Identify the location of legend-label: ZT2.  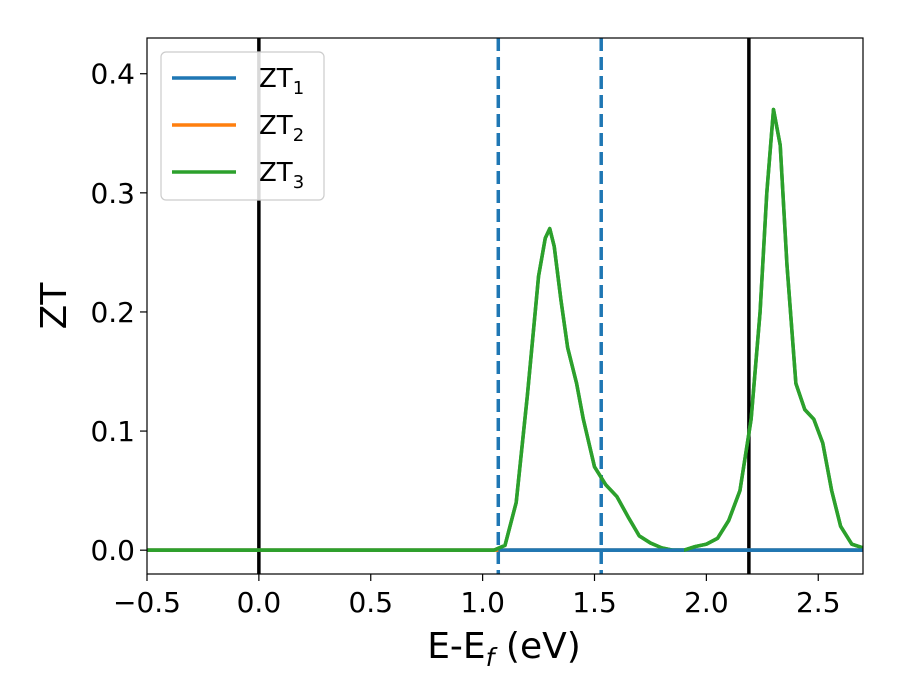
(281, 128).